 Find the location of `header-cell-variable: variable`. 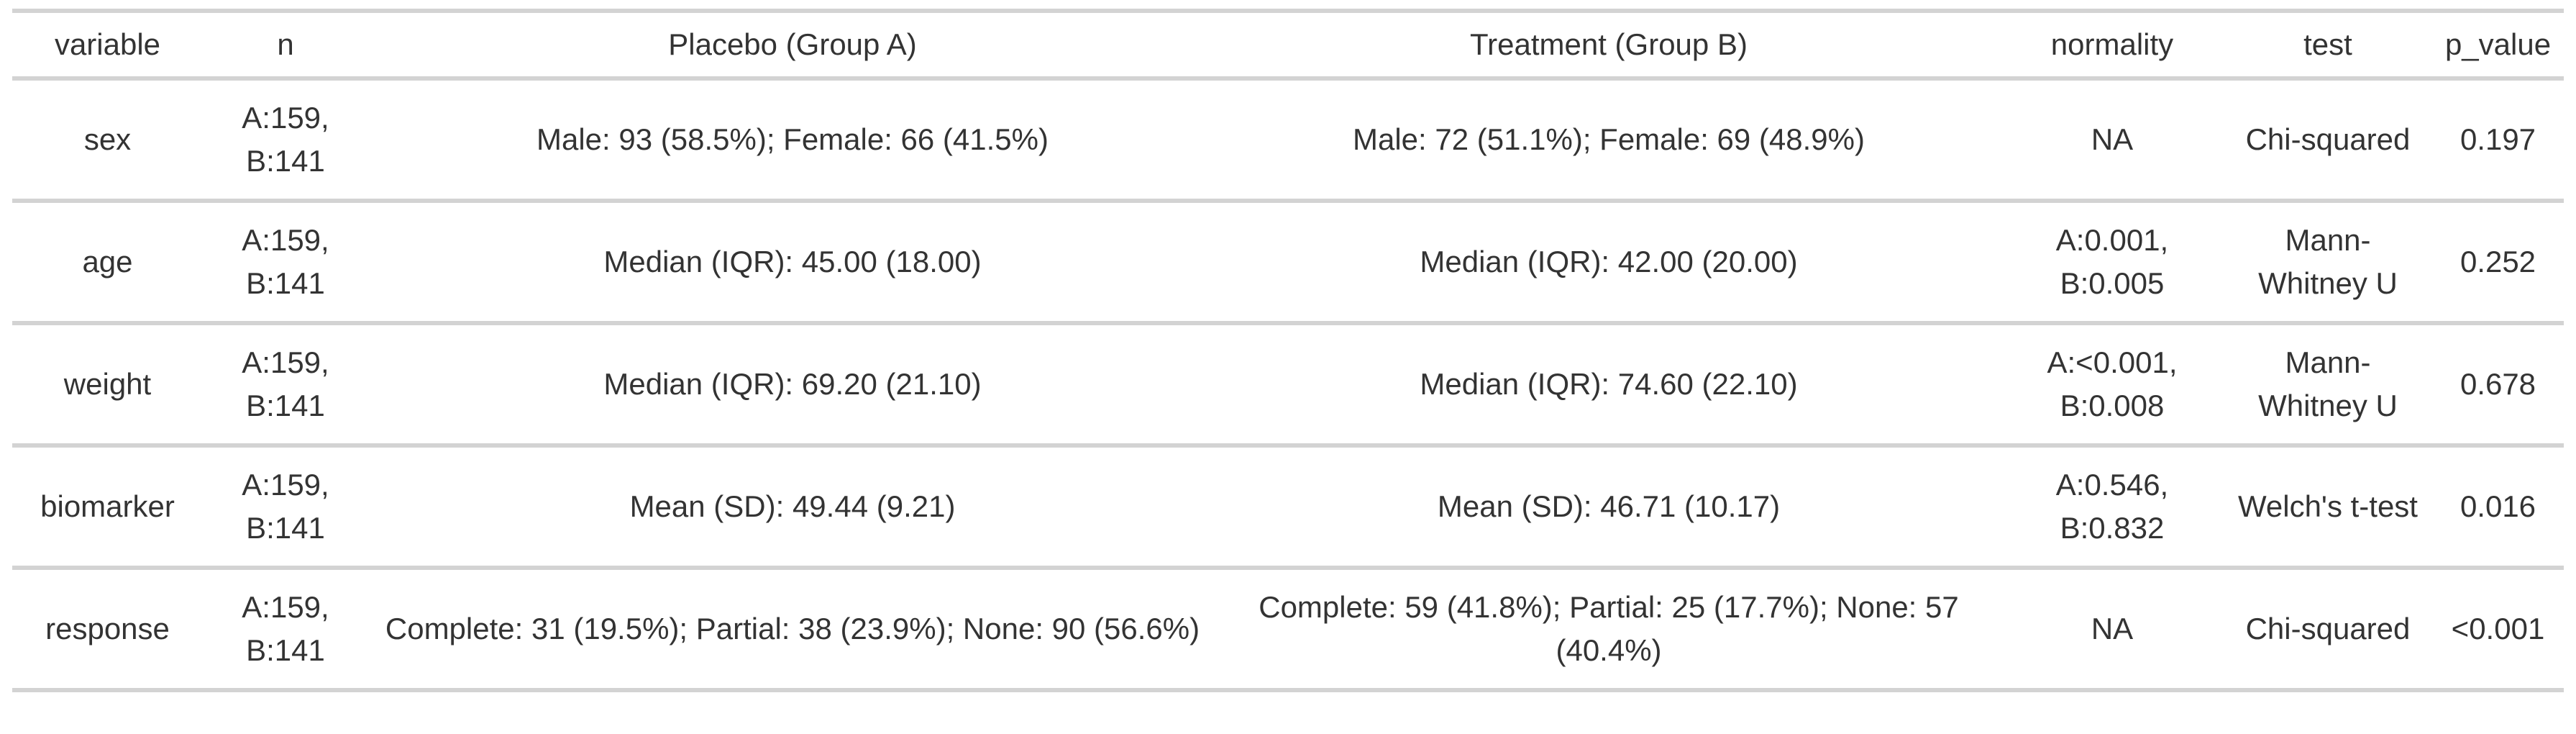

header-cell-variable: variable is located at coordinates (107, 44).